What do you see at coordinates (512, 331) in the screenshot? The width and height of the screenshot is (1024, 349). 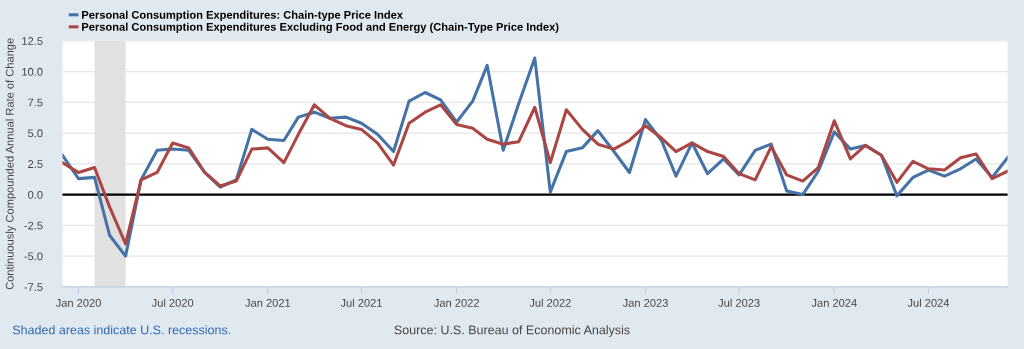 I see `source-note: Source: U.S. Bureau of Economic Analysis` at bounding box center [512, 331].